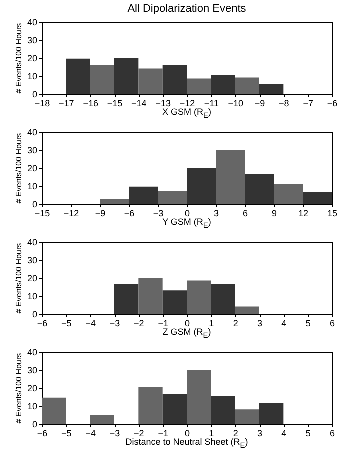 This screenshot has height=466, width=345. What do you see at coordinates (187, 9) in the screenshot?
I see `chart-title: All Dipolarization Events` at bounding box center [187, 9].